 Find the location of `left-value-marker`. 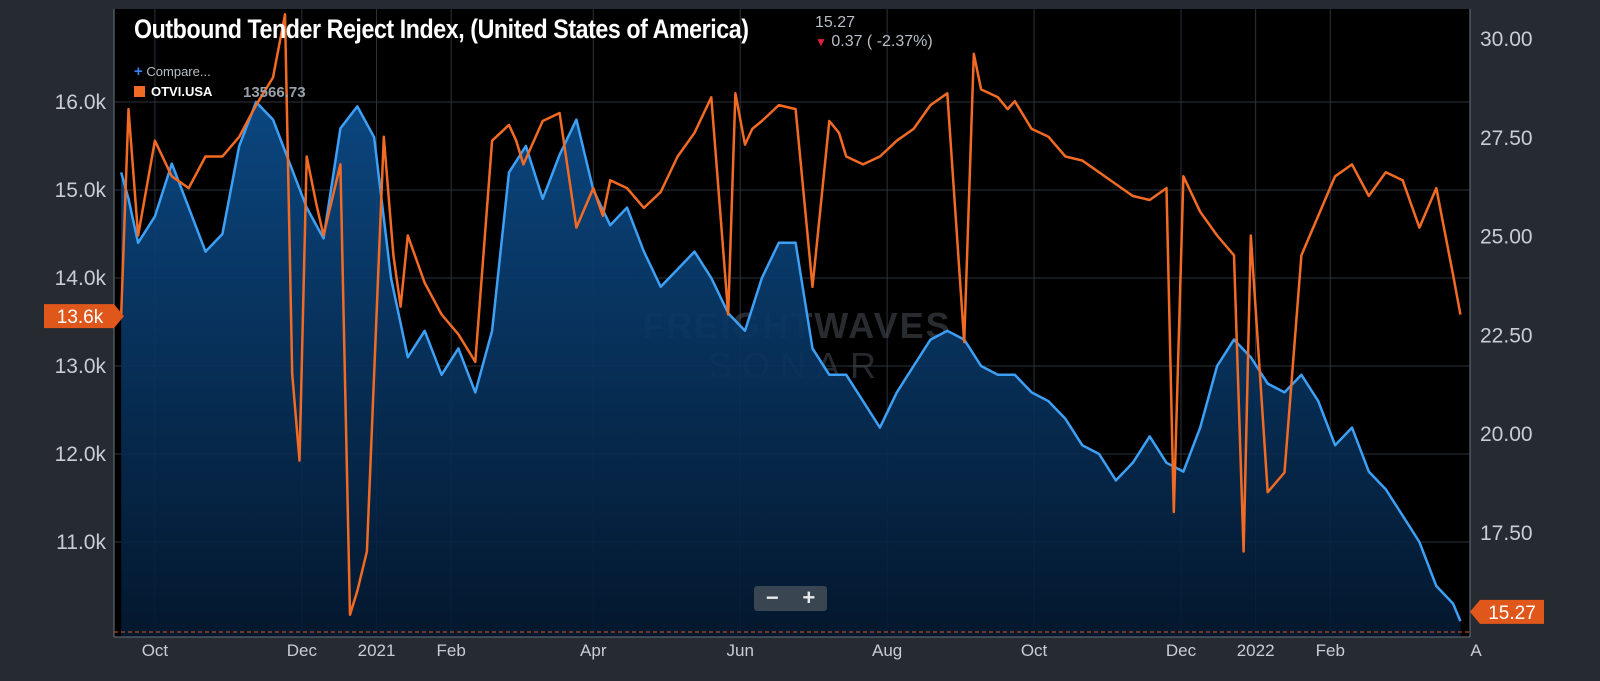

left-value-marker is located at coordinates (84, 316).